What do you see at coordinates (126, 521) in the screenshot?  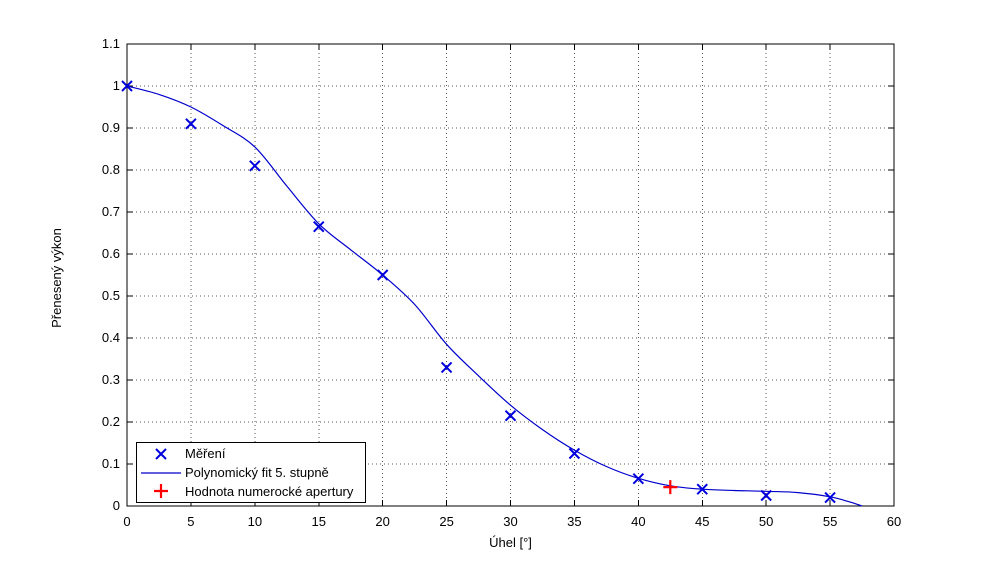 I see `x-tick-label: 0` at bounding box center [126, 521].